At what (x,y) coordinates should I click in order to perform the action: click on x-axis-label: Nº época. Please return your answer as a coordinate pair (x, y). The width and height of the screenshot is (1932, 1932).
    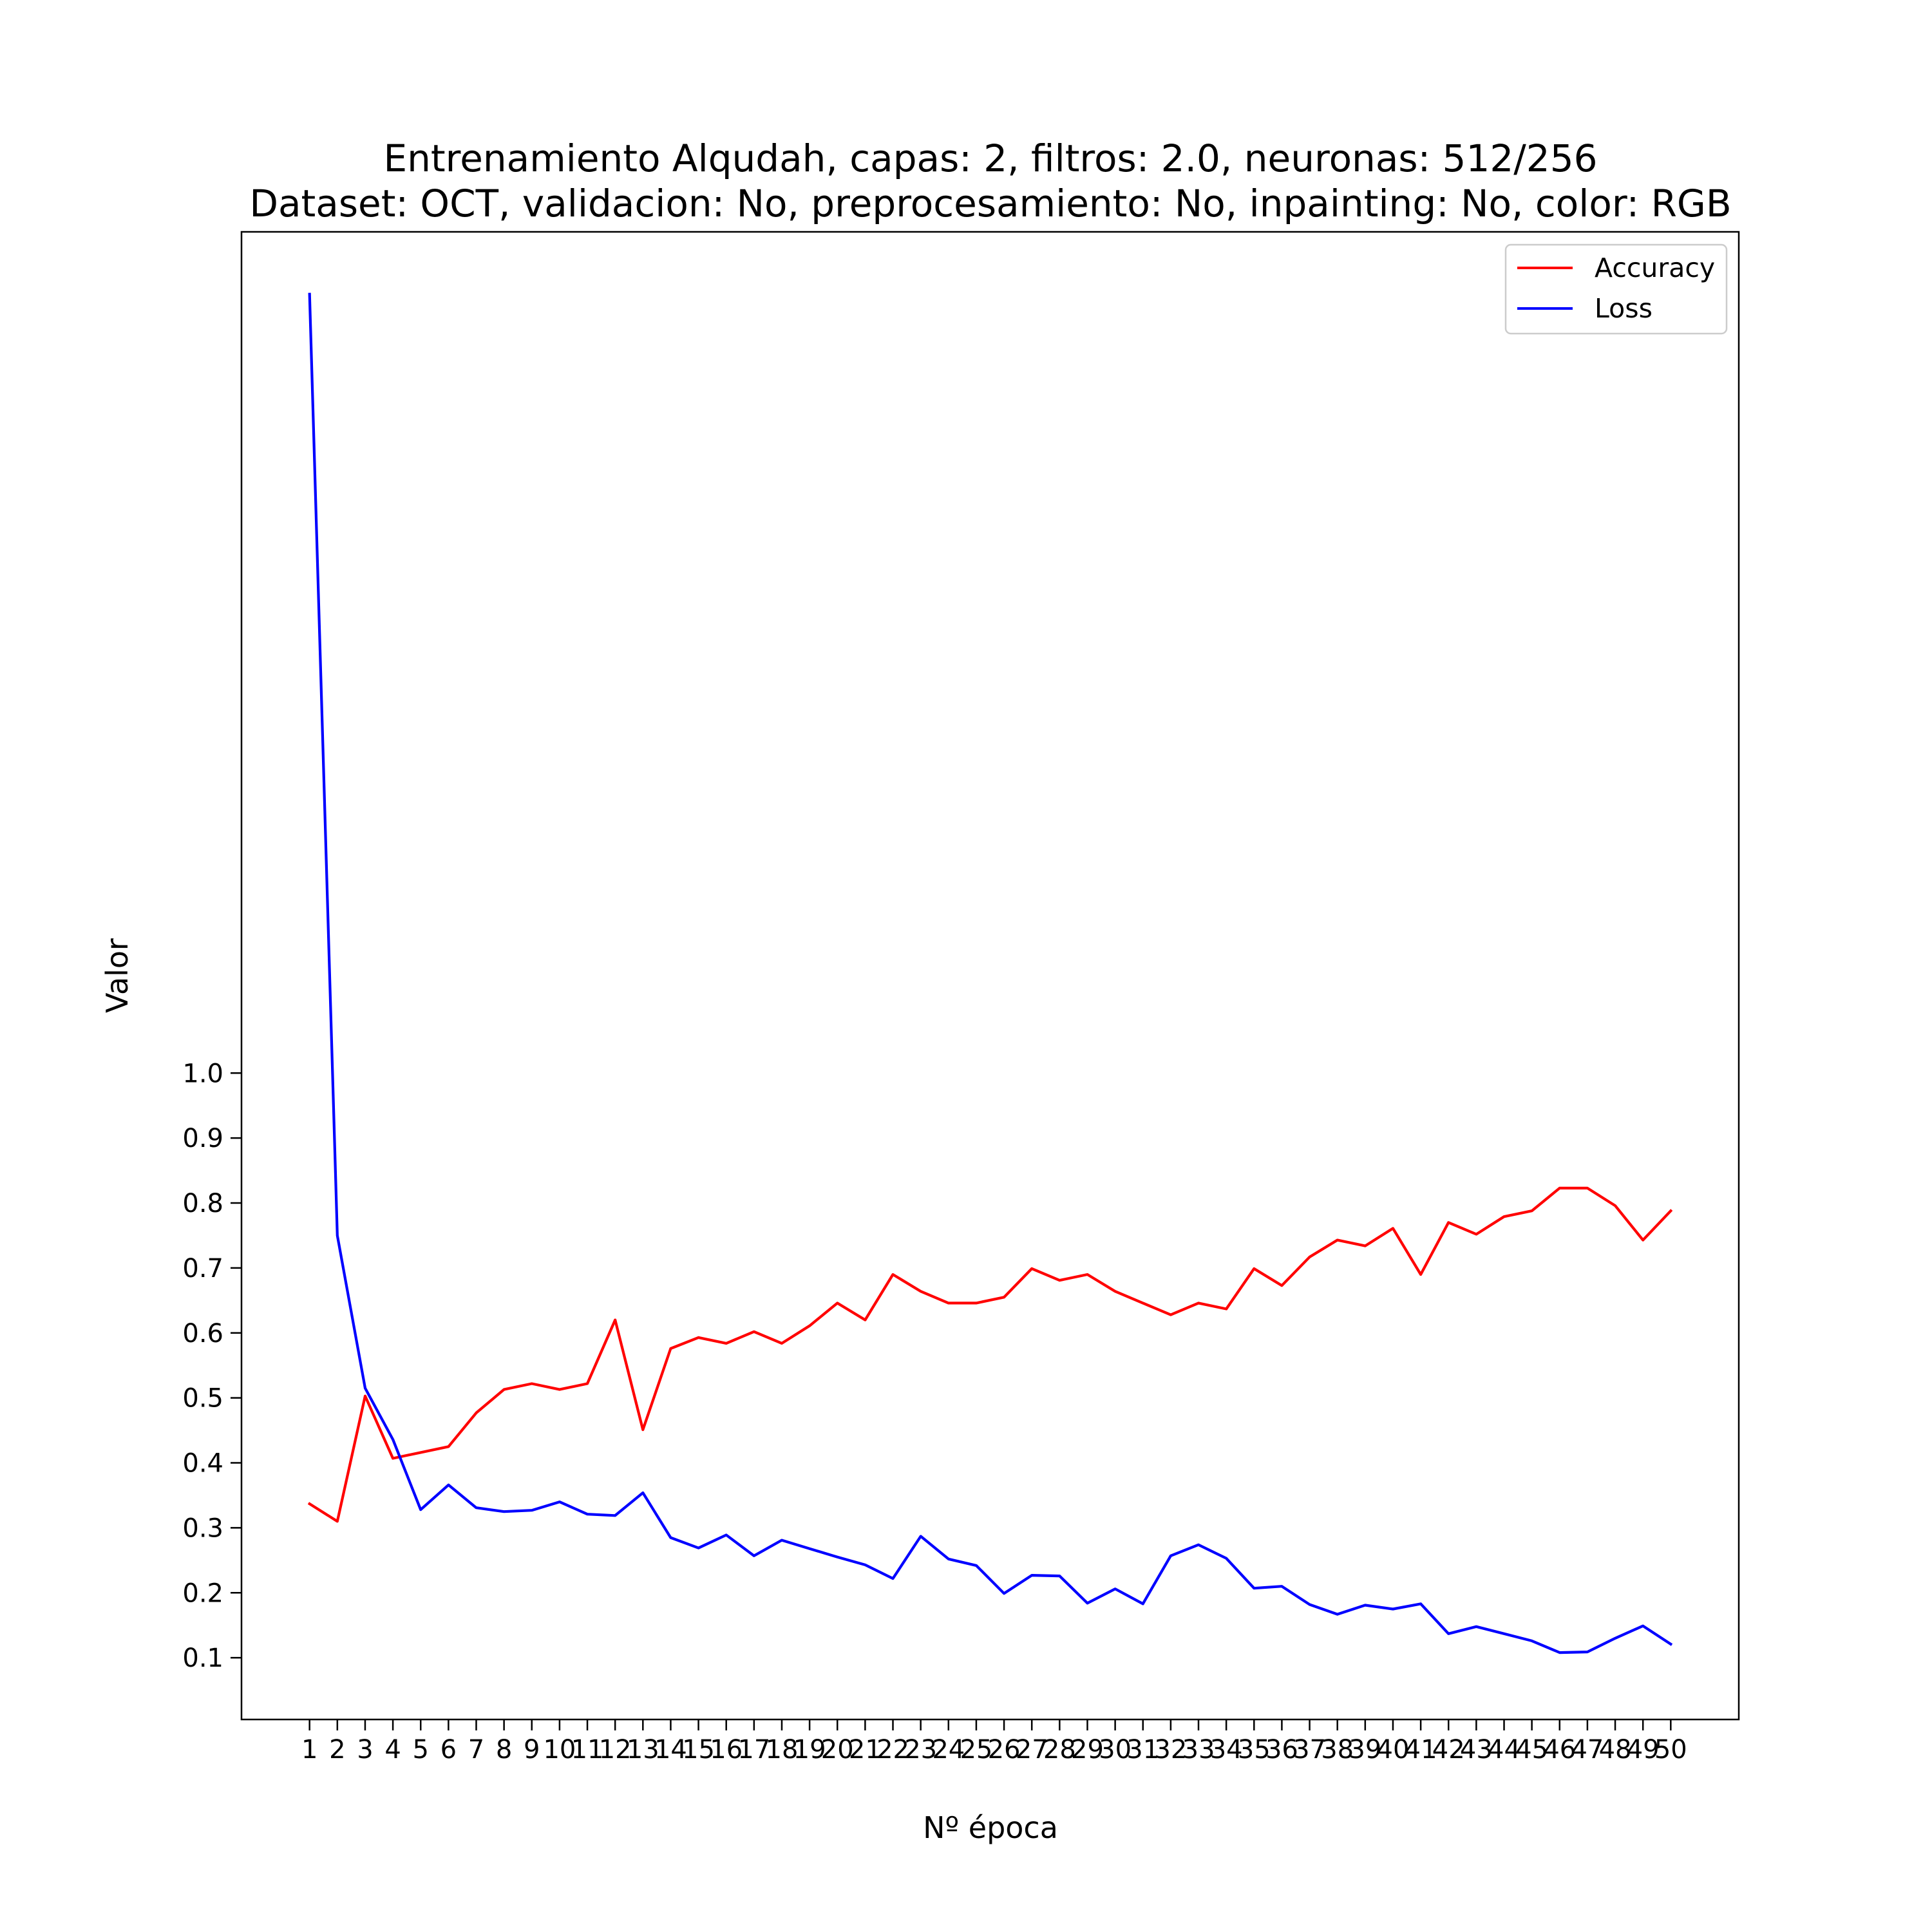
    Looking at the image, I should click on (990, 1828).